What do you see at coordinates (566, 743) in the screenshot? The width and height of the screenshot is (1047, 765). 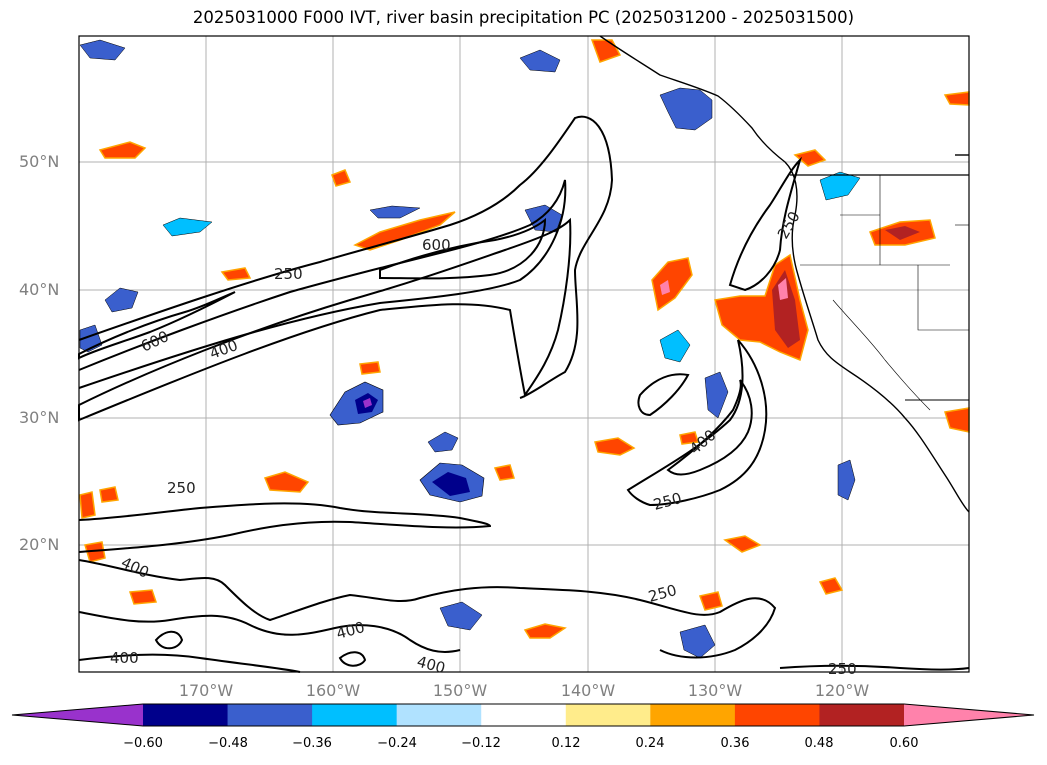 I see `colorbar-tick: 0.12` at bounding box center [566, 743].